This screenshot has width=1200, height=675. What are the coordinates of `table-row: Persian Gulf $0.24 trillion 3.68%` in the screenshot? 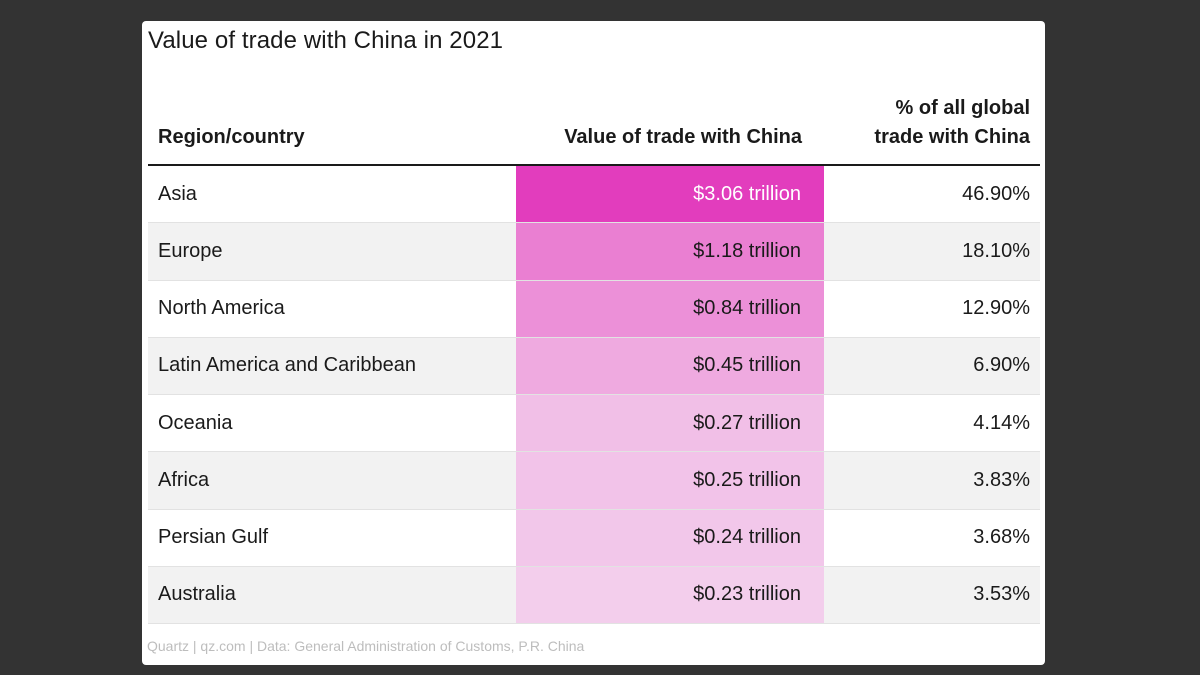 It's located at (594, 538).